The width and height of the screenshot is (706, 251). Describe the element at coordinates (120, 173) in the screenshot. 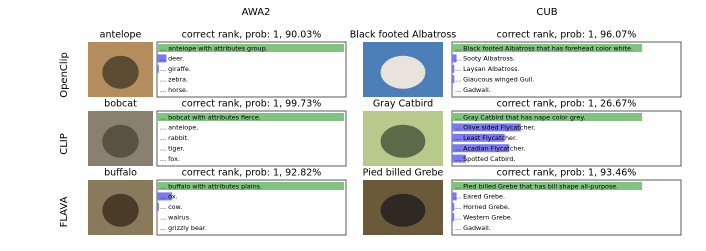

I see `image-title: buffalo` at that location.